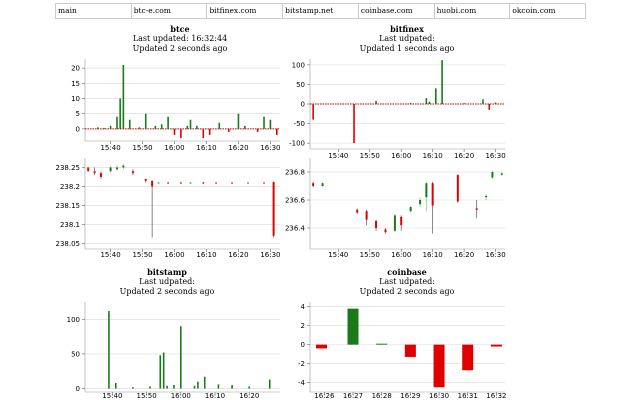  I want to click on y-tick-label: -2, so click(301, 364).